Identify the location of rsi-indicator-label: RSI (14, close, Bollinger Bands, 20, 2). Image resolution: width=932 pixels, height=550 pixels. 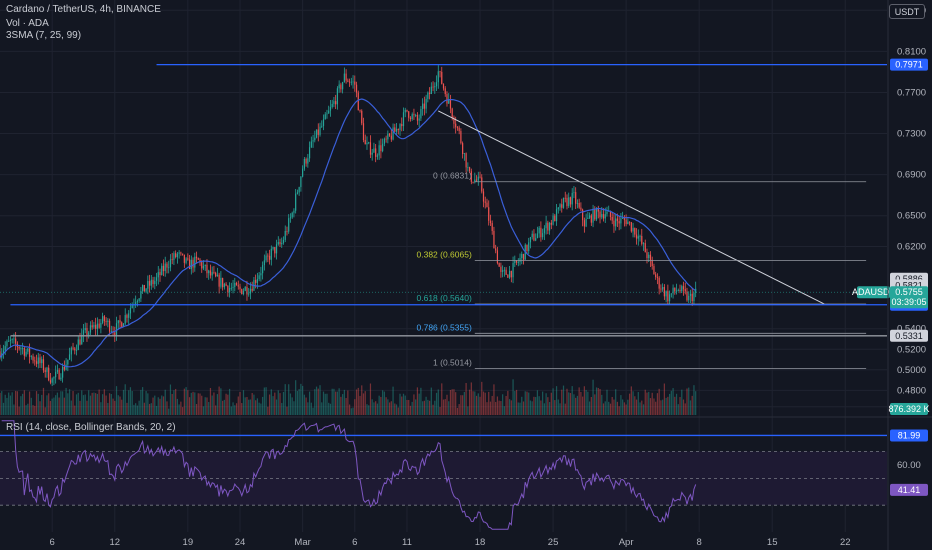
(91, 427).